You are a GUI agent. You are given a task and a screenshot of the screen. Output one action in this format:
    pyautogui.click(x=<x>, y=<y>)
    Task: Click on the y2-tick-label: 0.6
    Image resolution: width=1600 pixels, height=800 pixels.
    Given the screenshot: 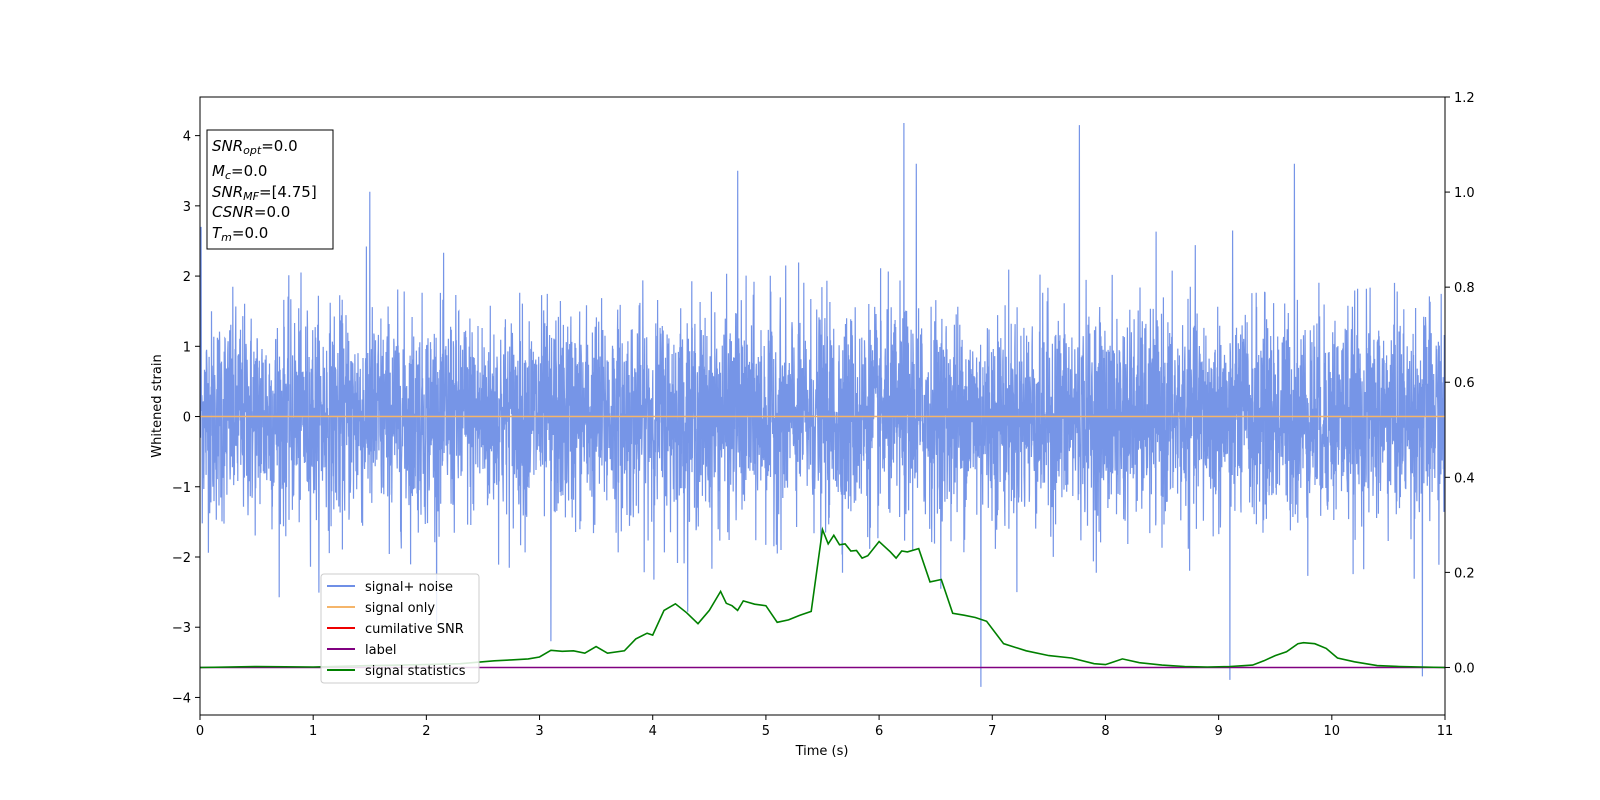 What is the action you would take?
    pyautogui.click(x=1464, y=383)
    